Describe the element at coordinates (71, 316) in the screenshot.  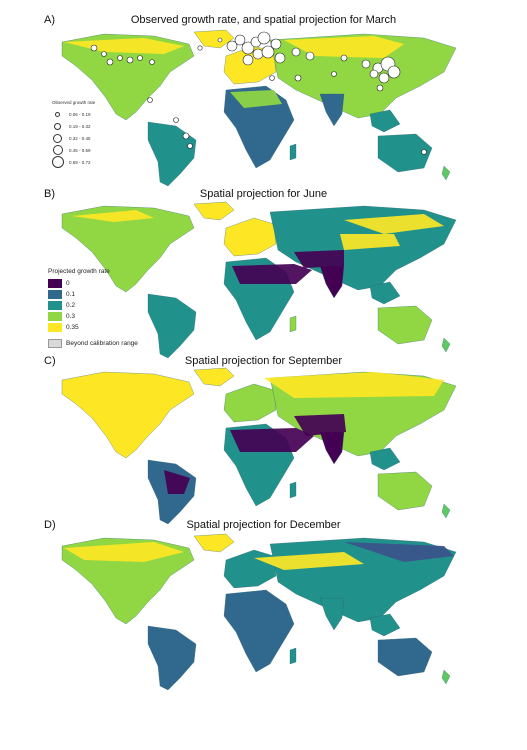
I see `legend-label: 0.3` at that location.